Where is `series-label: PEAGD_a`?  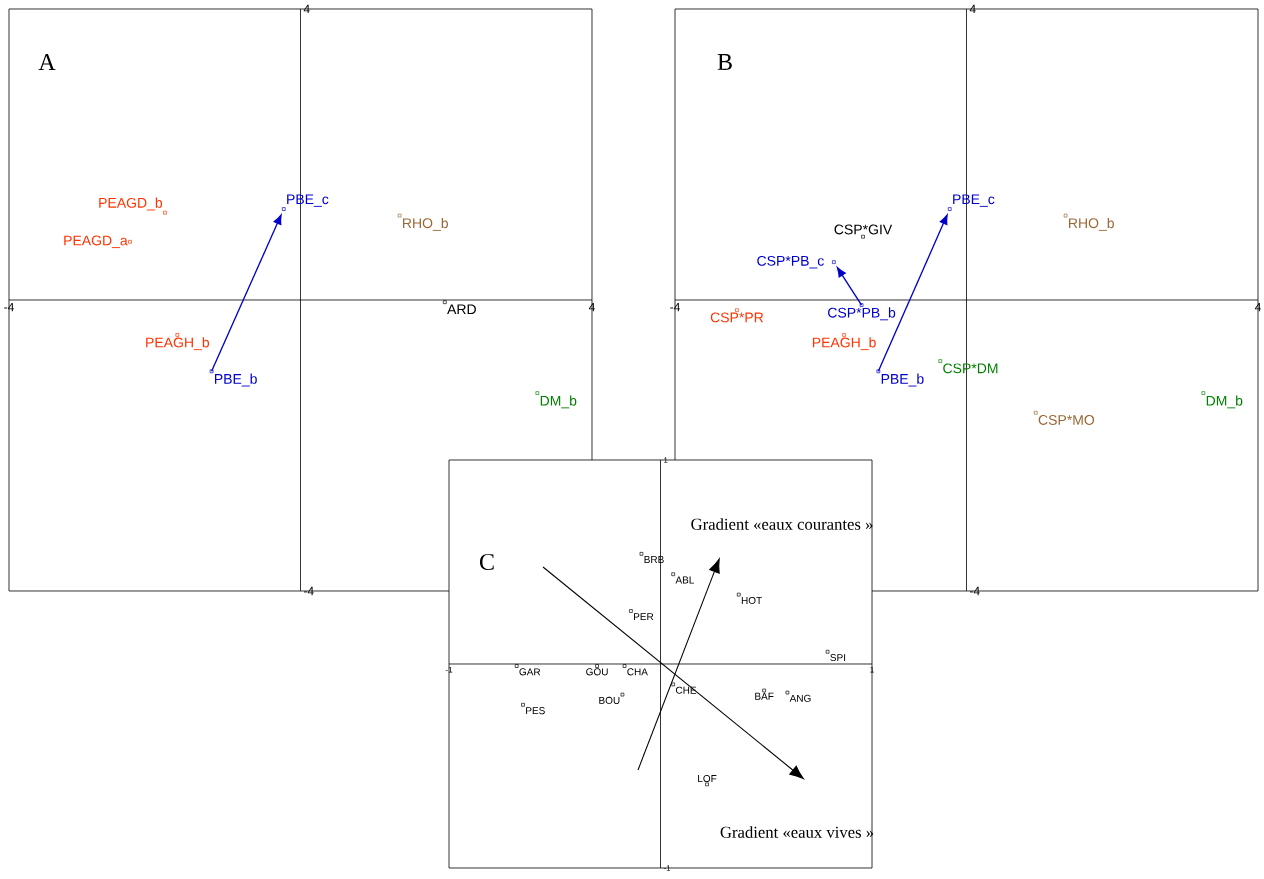
series-label: PEAGD_a is located at coordinates (96, 242).